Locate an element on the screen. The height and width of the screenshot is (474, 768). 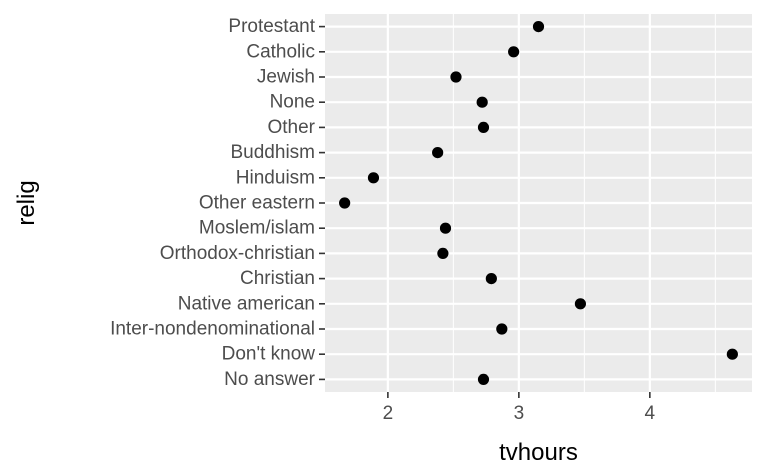
y-tick-label: None is located at coordinates (292, 102).